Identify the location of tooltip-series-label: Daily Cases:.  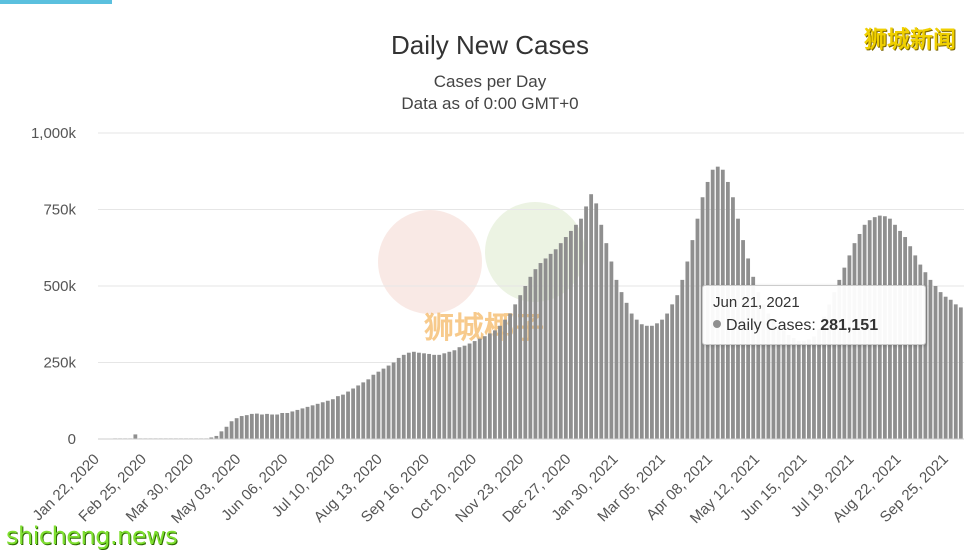
(771, 325).